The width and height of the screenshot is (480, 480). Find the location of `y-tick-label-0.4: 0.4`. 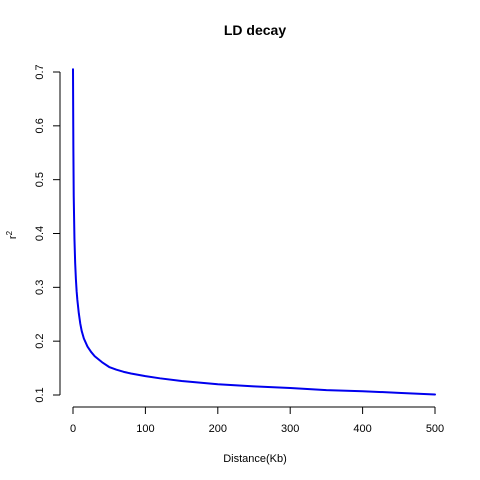

y-tick-label-0.4: 0.4 is located at coordinates (40, 233).